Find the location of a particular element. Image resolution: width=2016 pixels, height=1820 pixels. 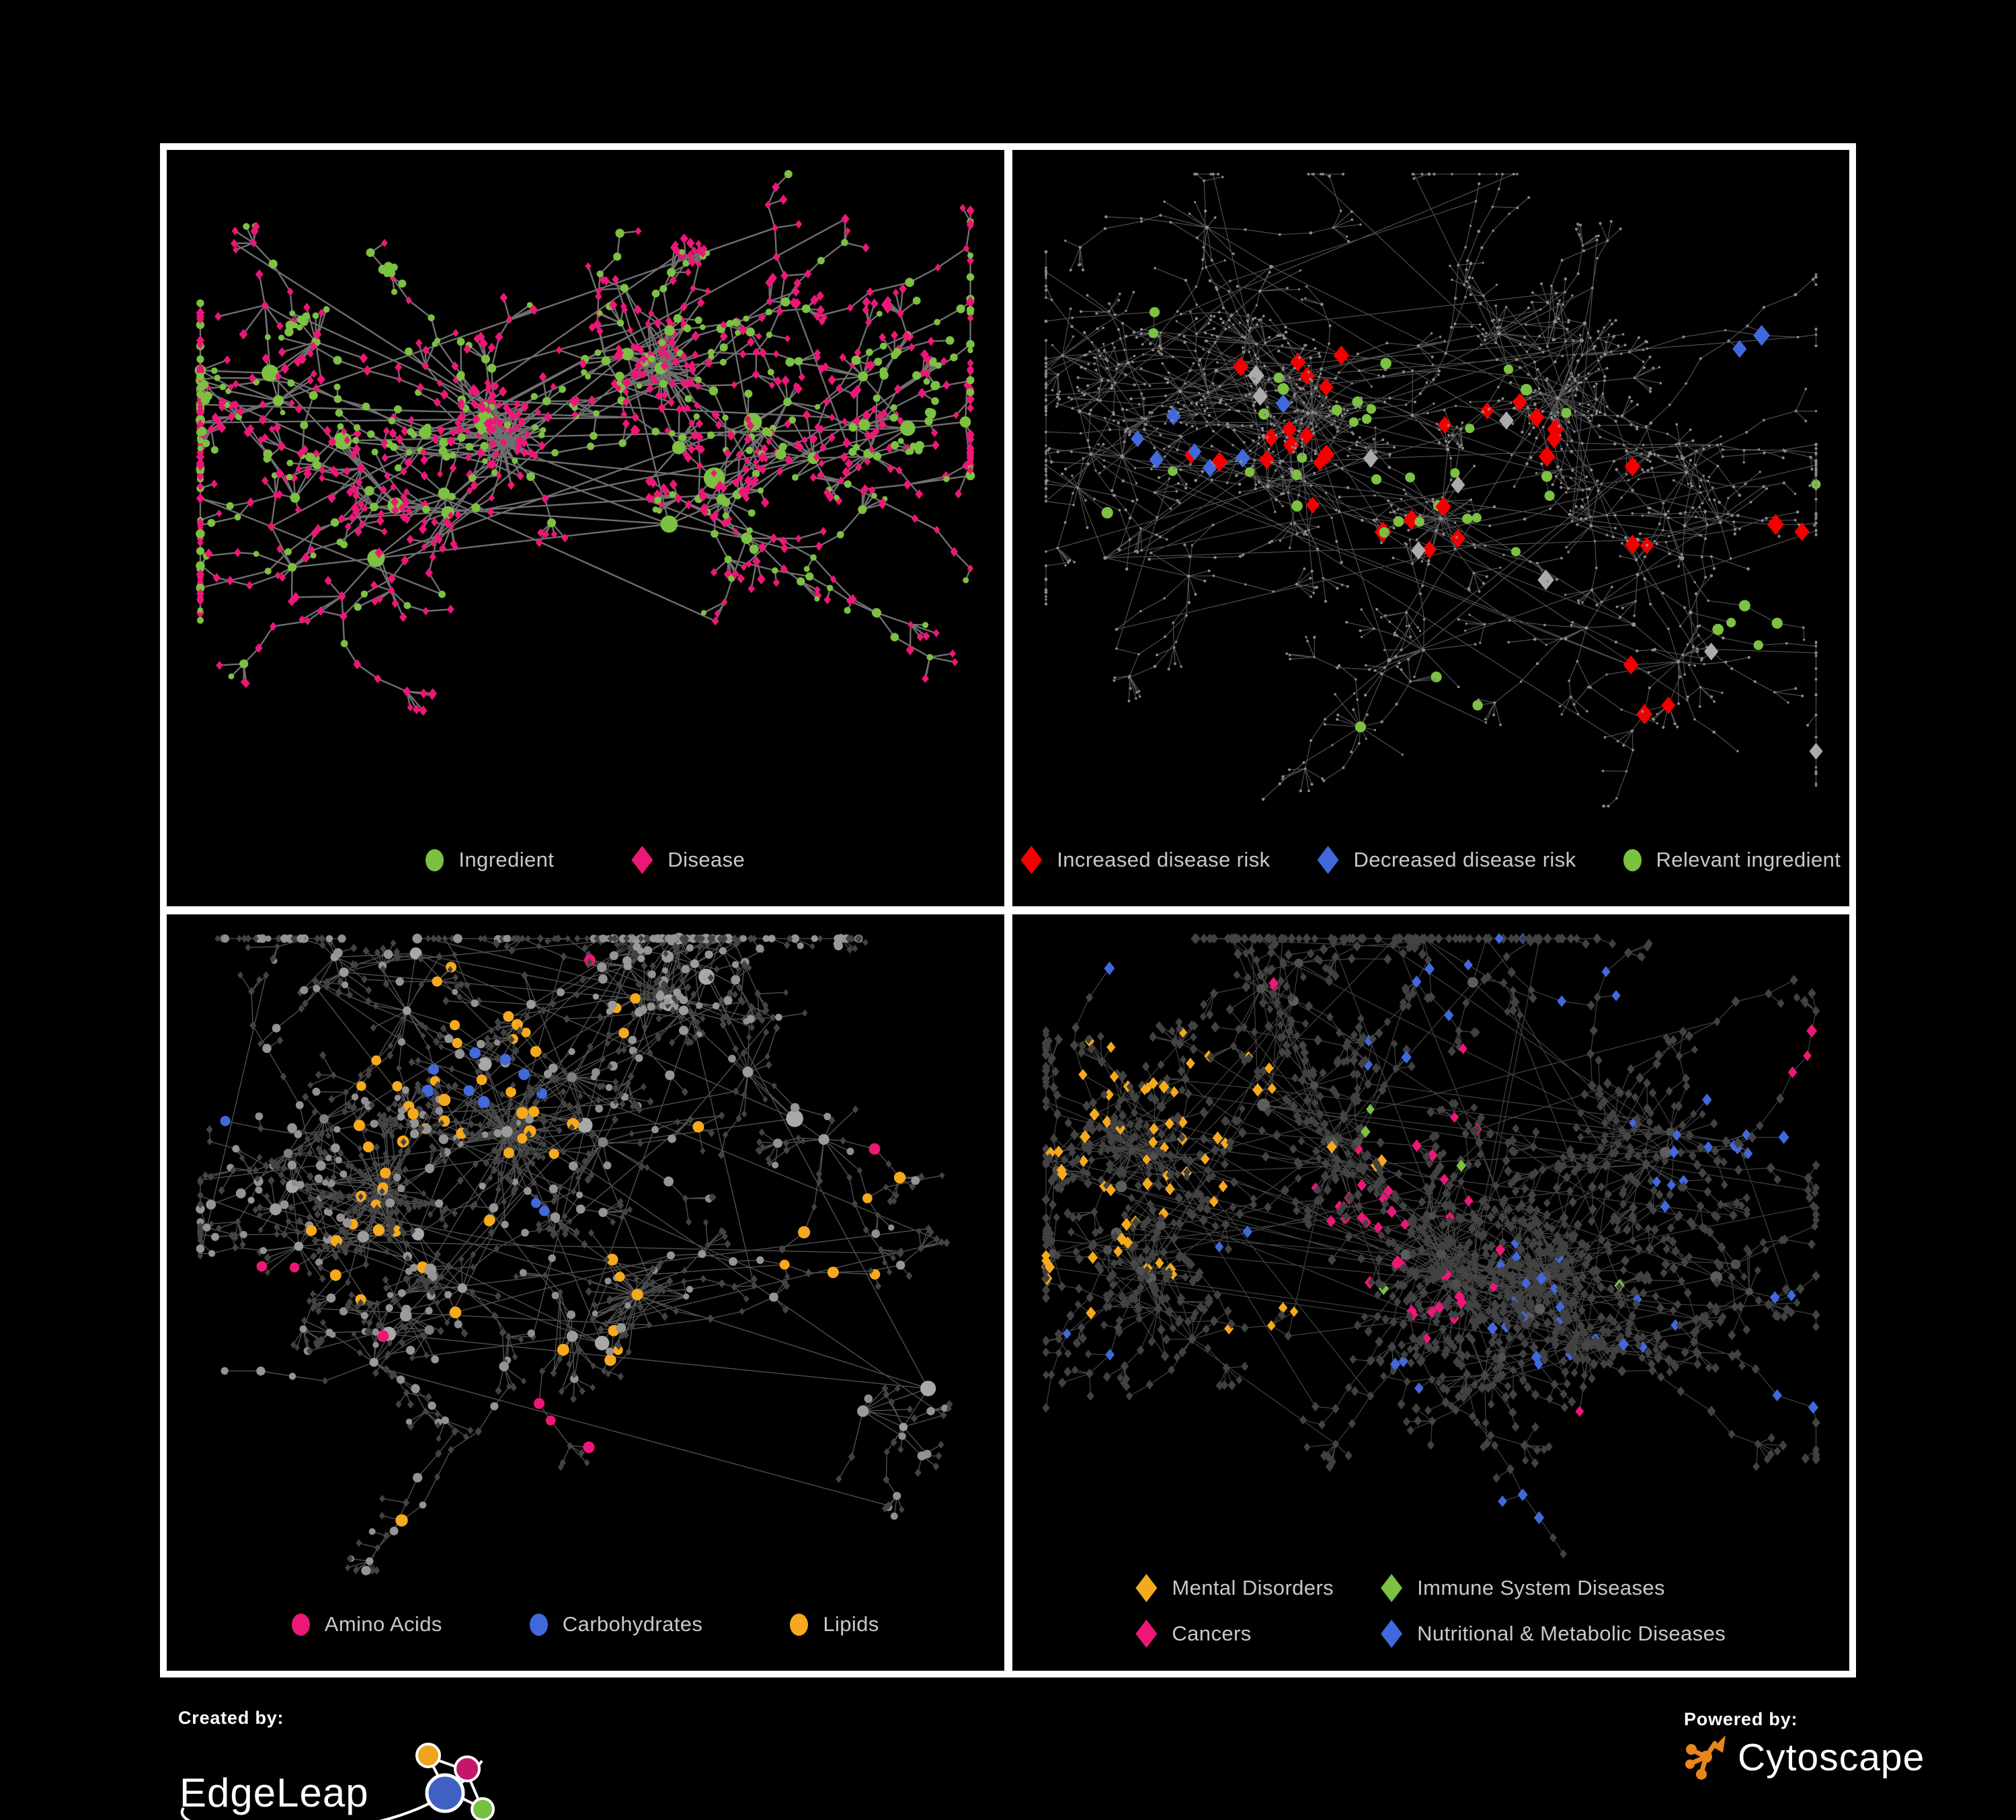

lipids-marker-circle is located at coordinates (799, 1624).